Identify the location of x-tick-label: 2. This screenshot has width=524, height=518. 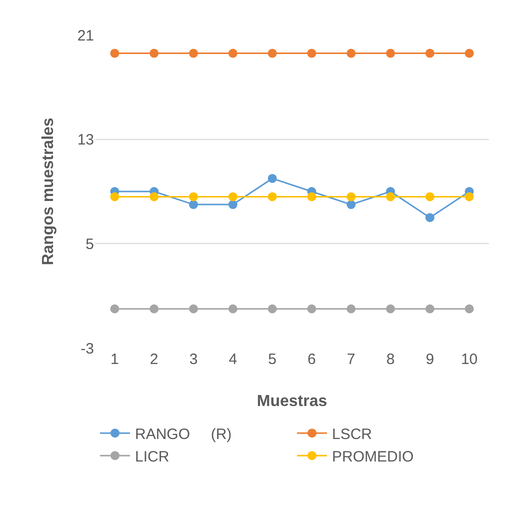
(154, 359).